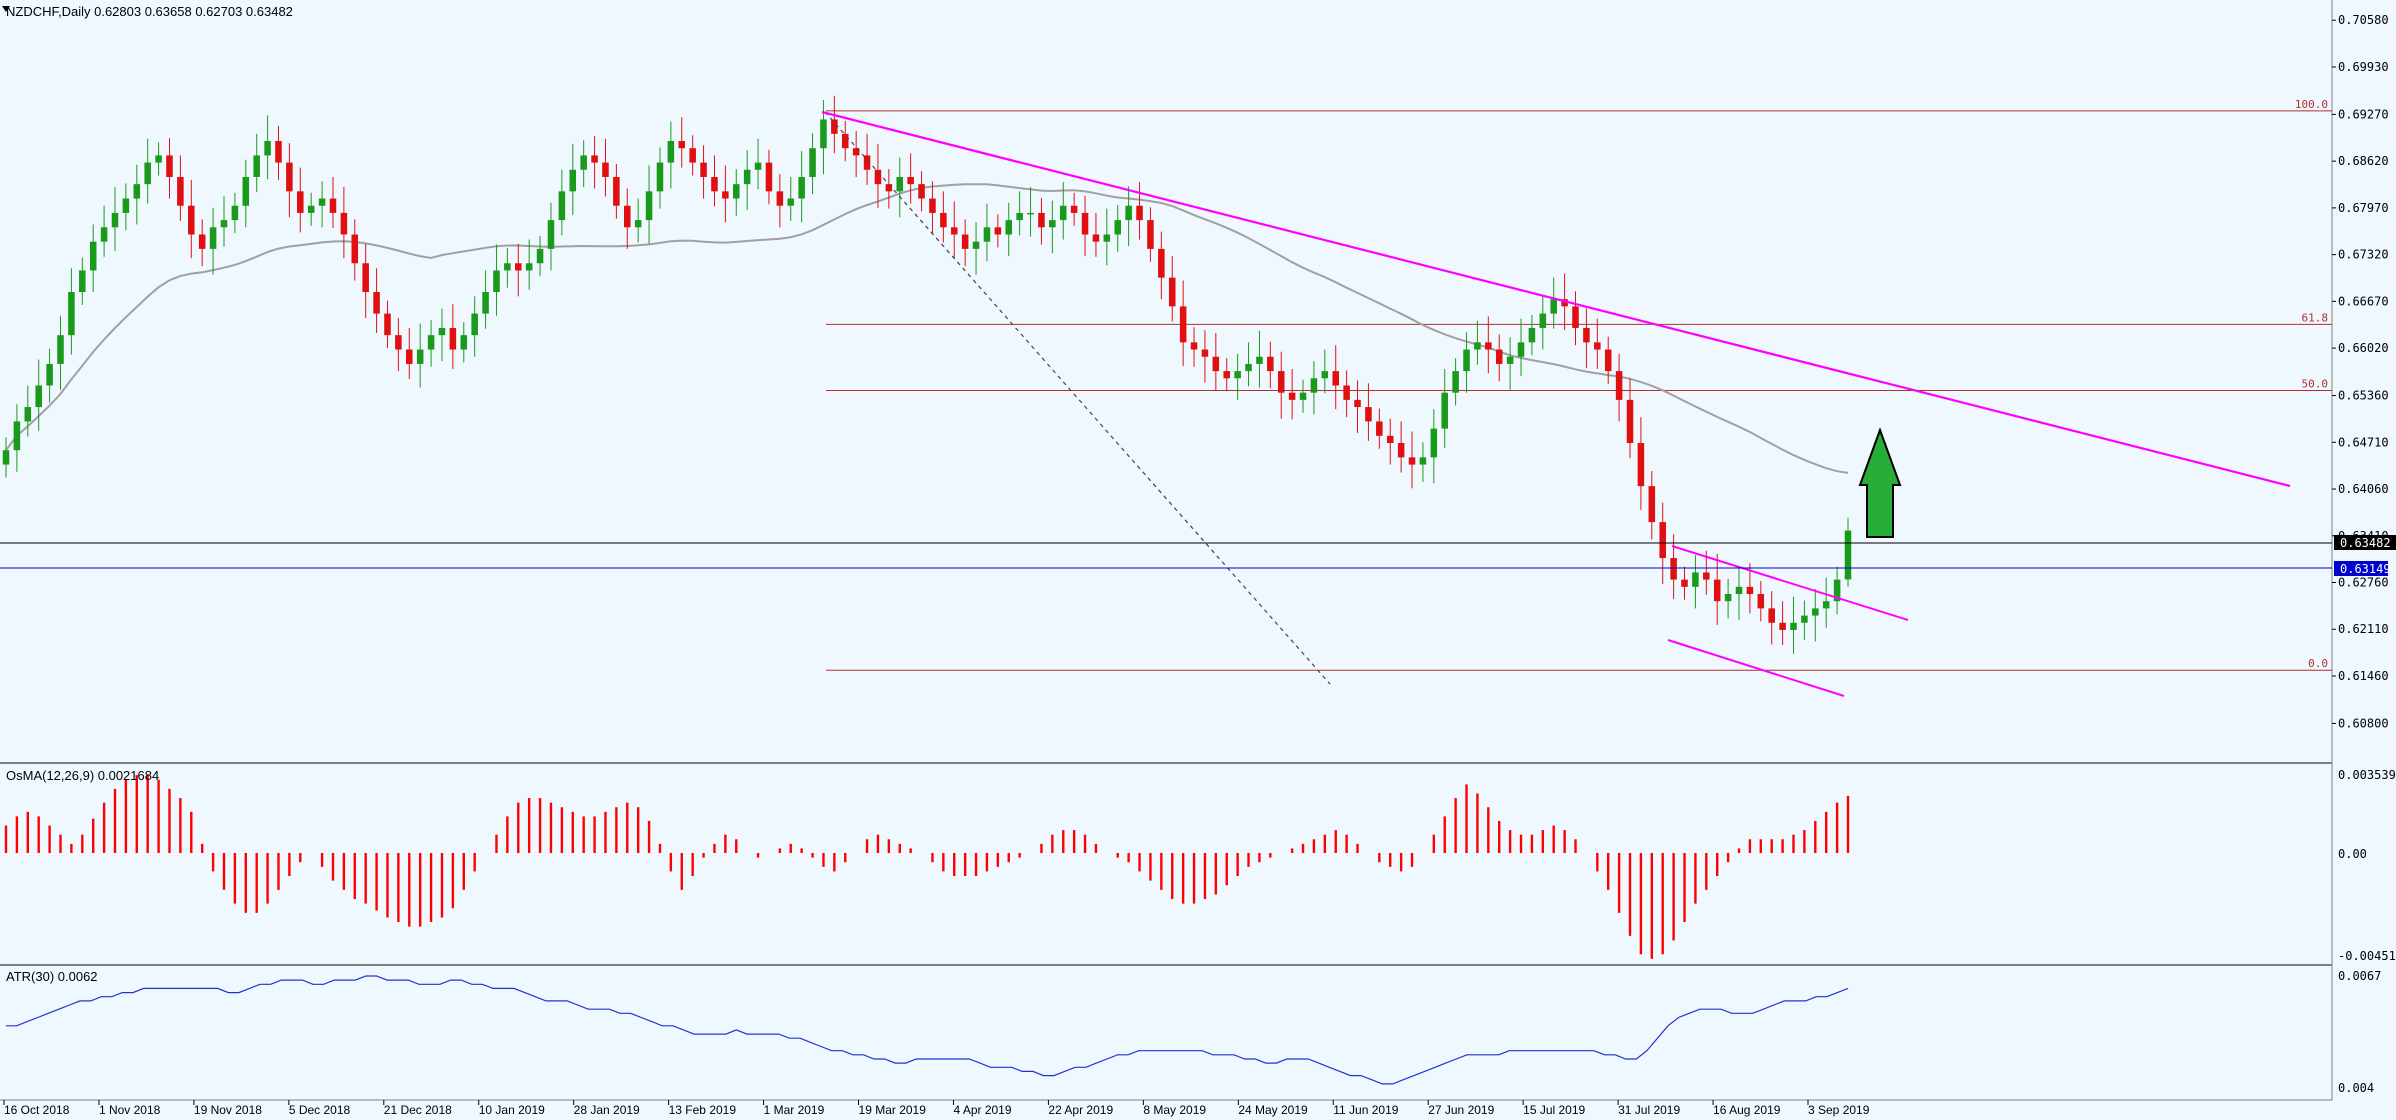 The image size is (2396, 1120). Describe the element at coordinates (1880, 482) in the screenshot. I see `up-arrow-icon` at that location.